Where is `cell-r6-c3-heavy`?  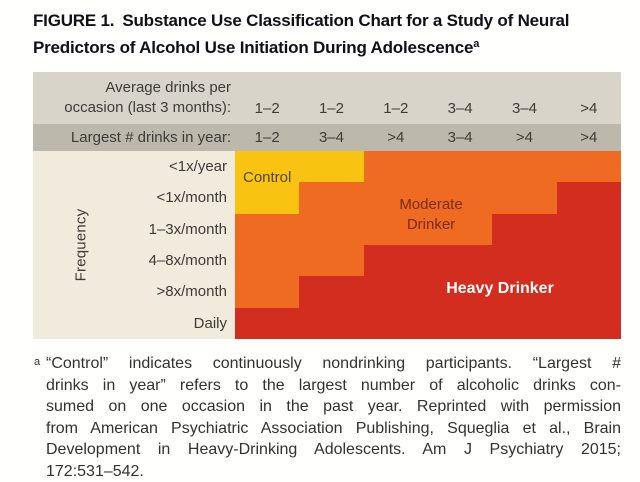 cell-r6-c3-heavy is located at coordinates (396, 323).